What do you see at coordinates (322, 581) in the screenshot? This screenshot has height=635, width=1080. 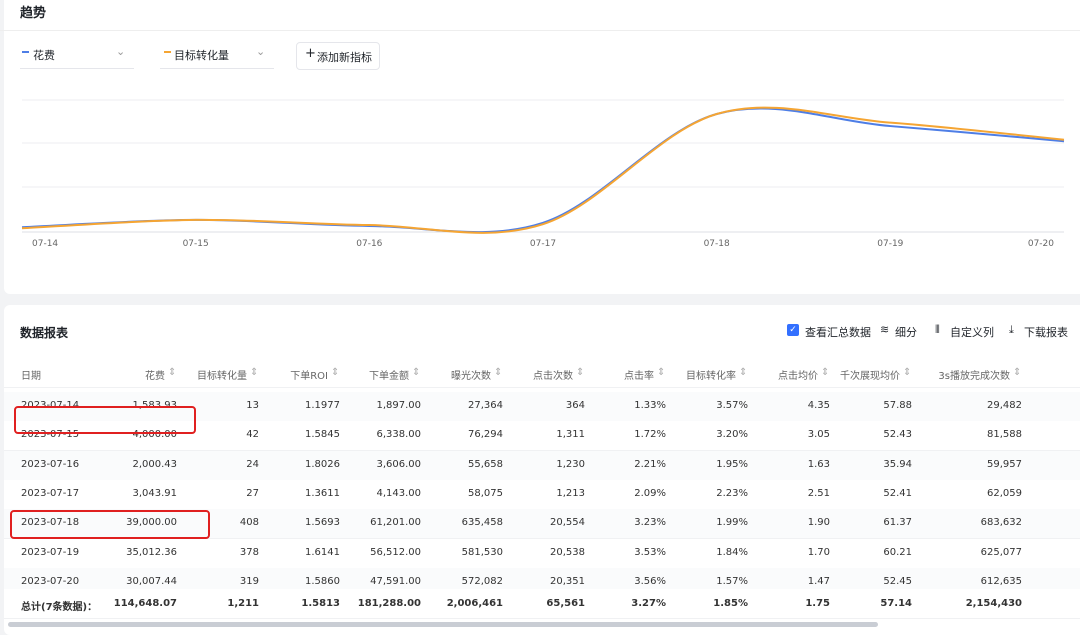 I see `table-cell: 1.5860` at bounding box center [322, 581].